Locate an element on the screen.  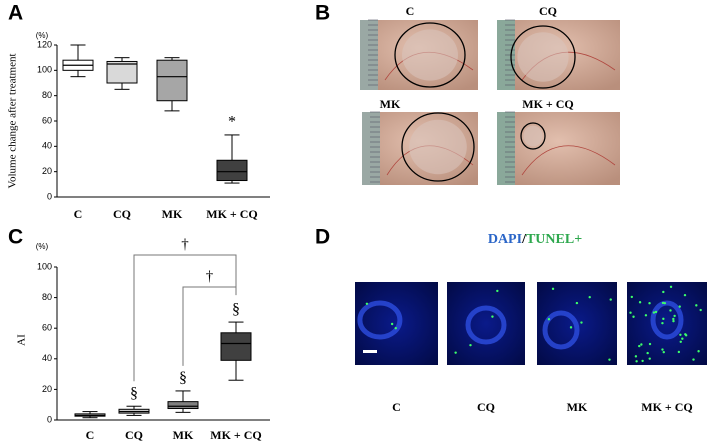
photo-label: CQ is located at coordinates (548, 11).